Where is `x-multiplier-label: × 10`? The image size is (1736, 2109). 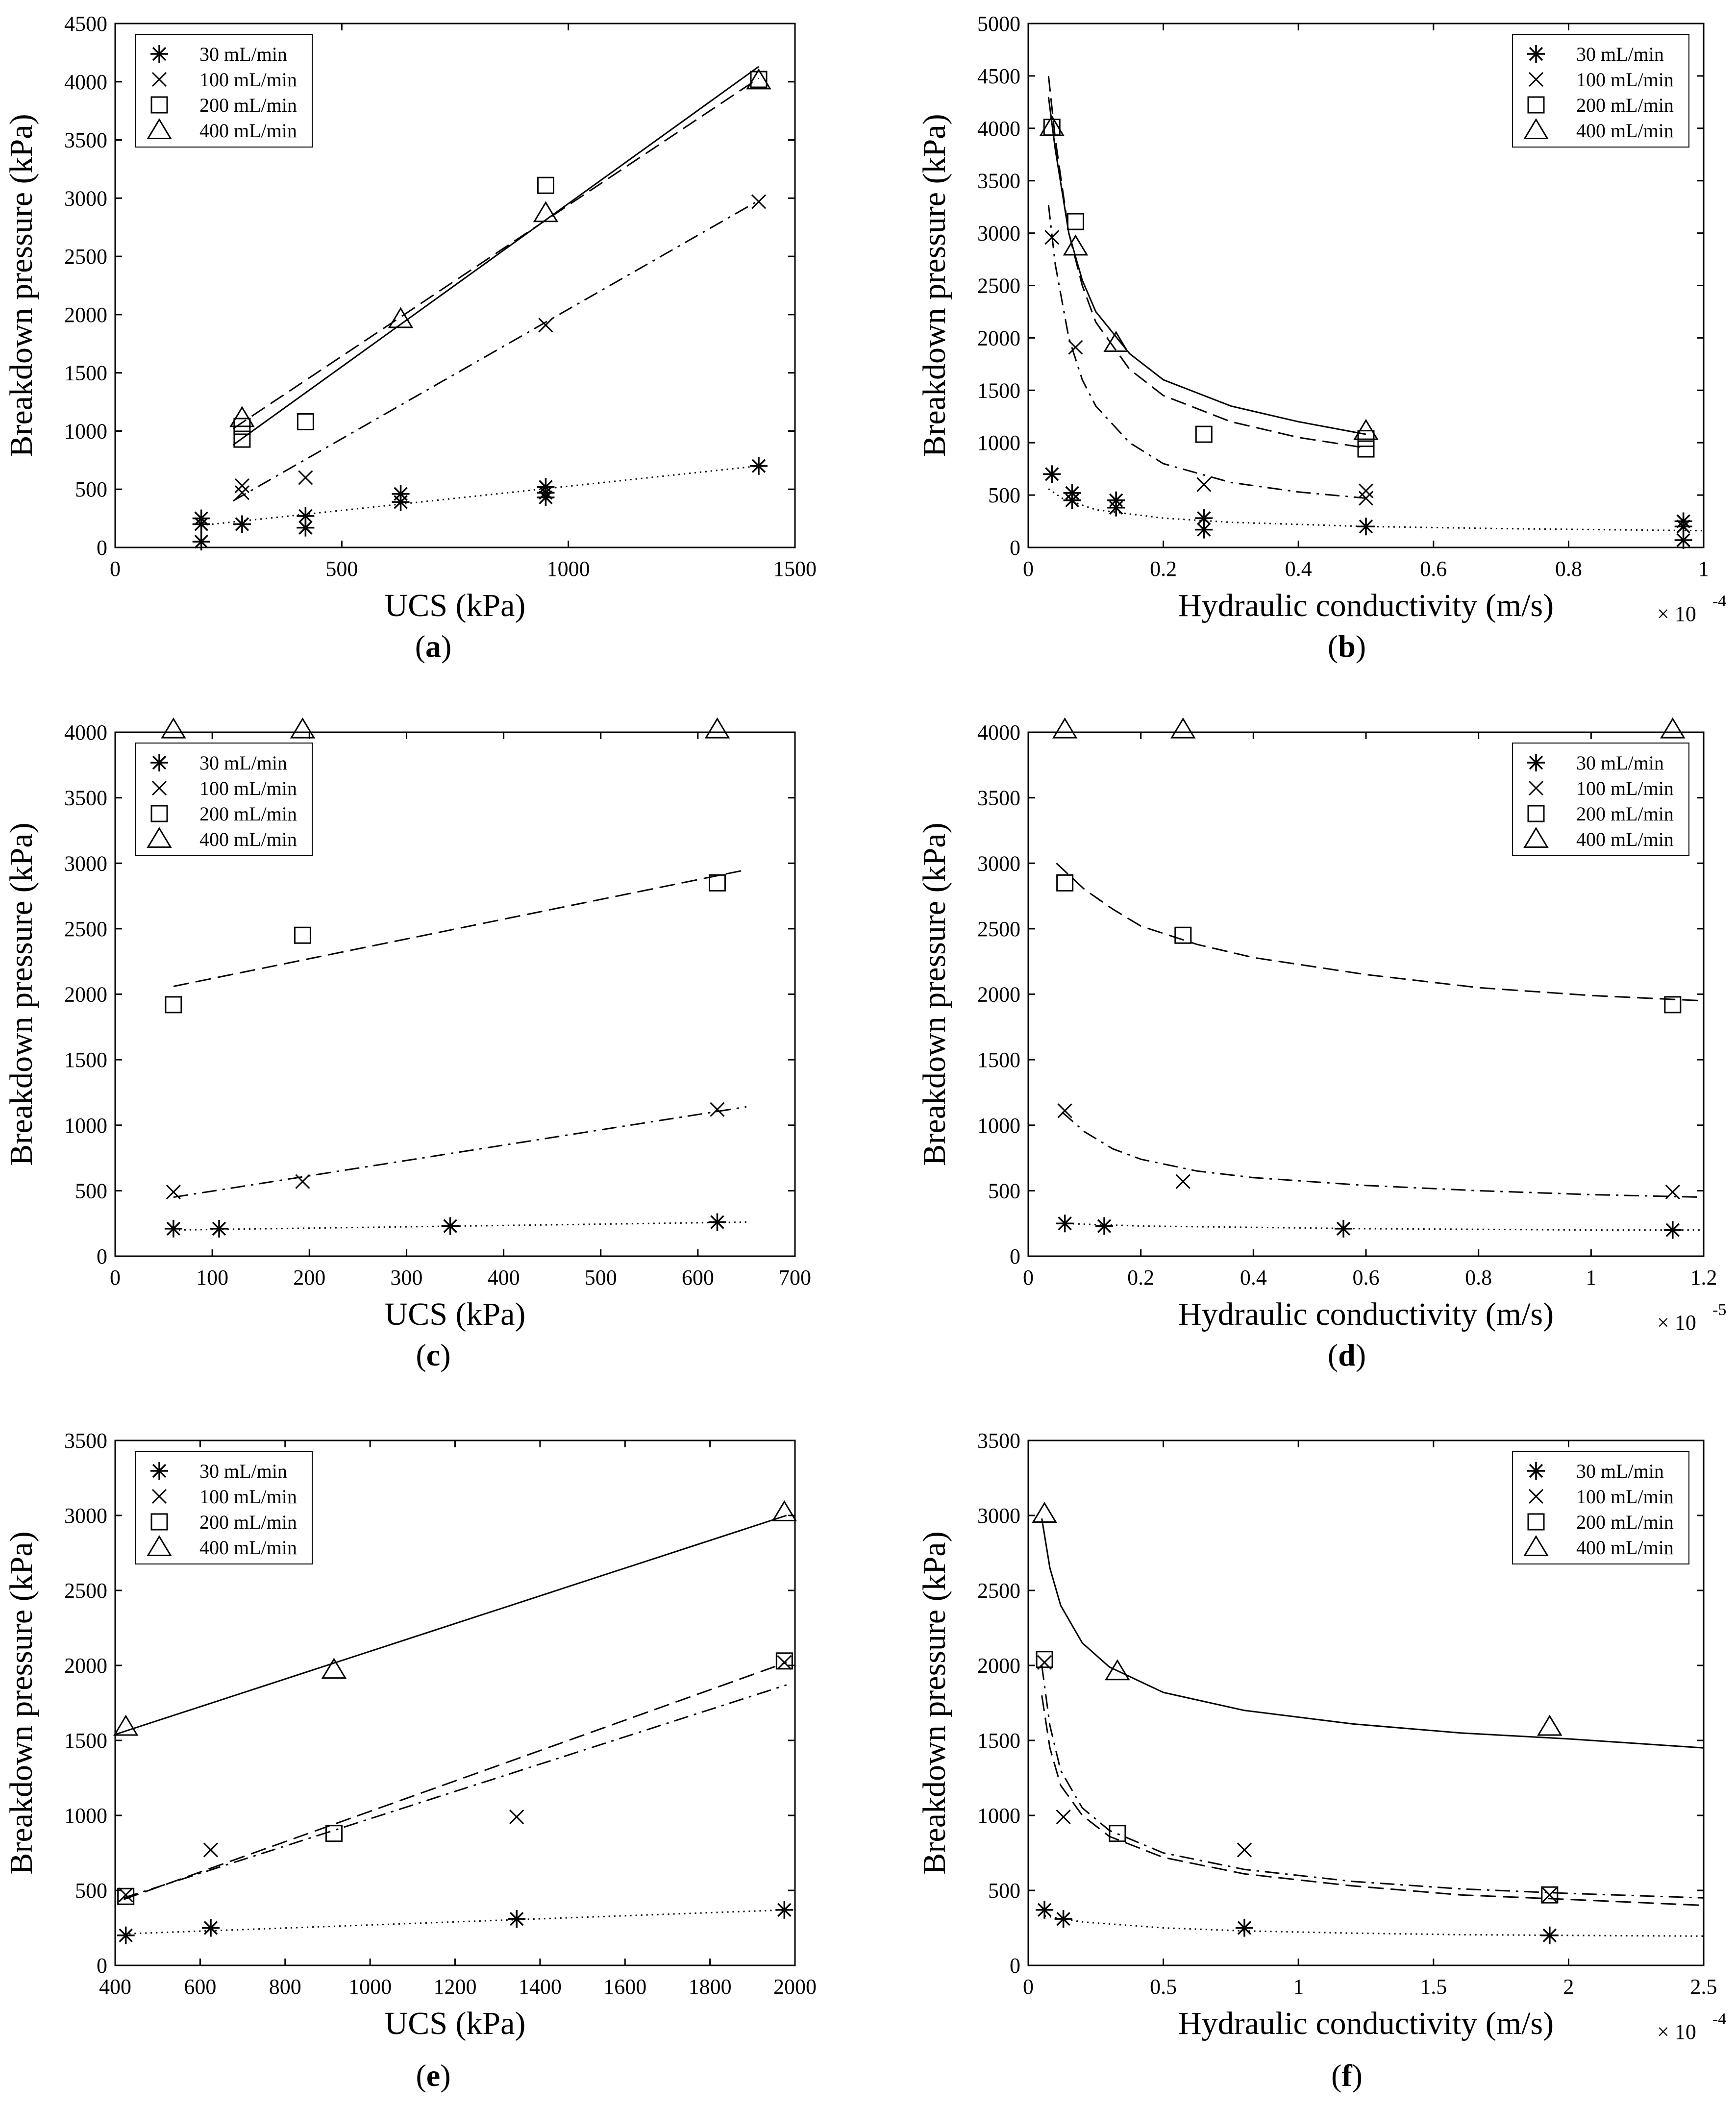
x-multiplier-label: × 10 is located at coordinates (1677, 2032).